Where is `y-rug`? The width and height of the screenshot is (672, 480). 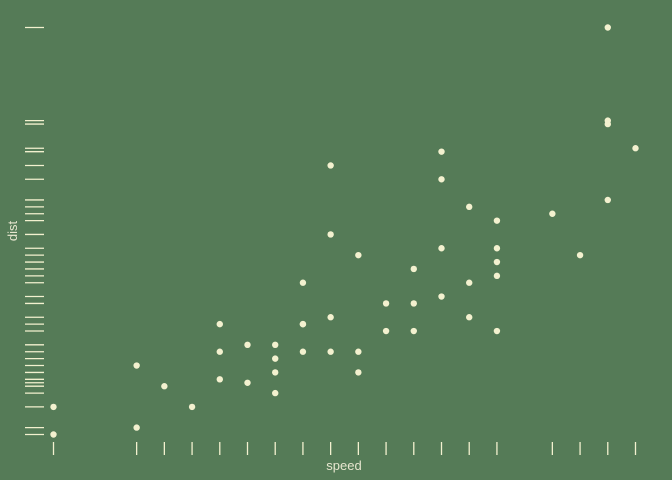 y-rug is located at coordinates (34, 231).